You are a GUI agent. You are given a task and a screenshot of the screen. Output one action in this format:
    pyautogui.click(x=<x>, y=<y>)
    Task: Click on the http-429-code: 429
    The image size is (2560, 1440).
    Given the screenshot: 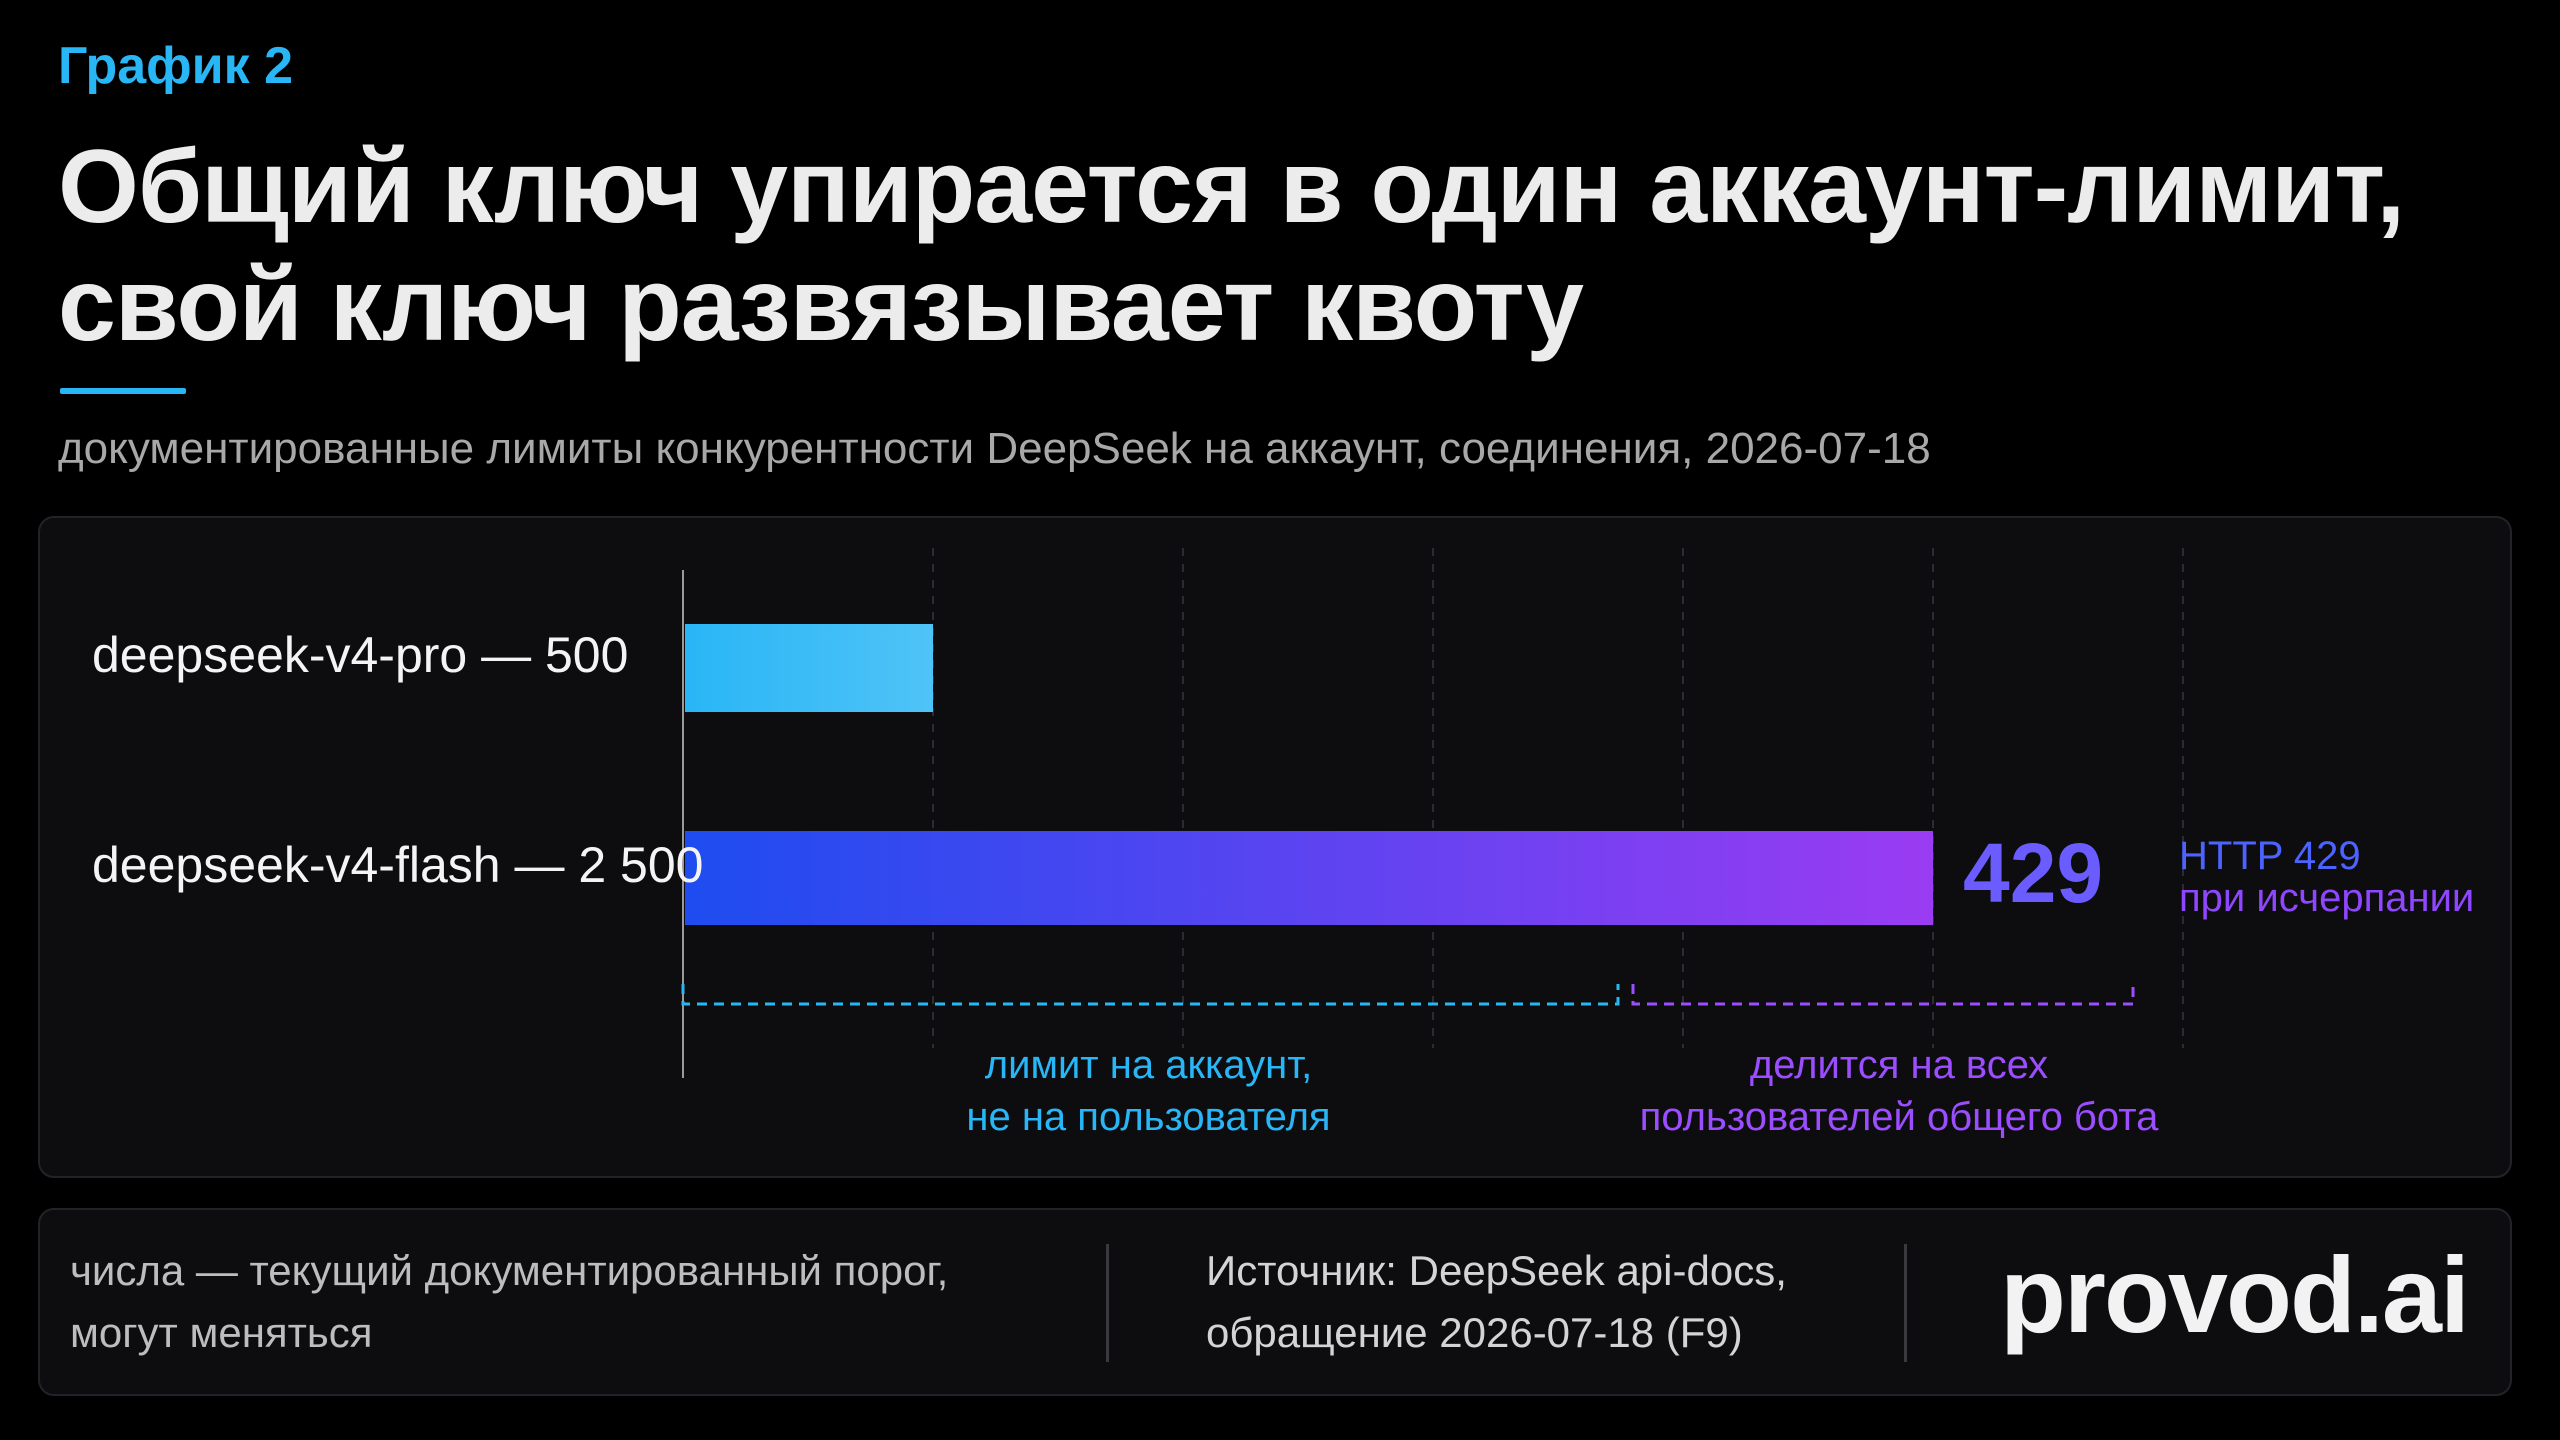 What is the action you would take?
    pyautogui.click(x=2033, y=873)
    